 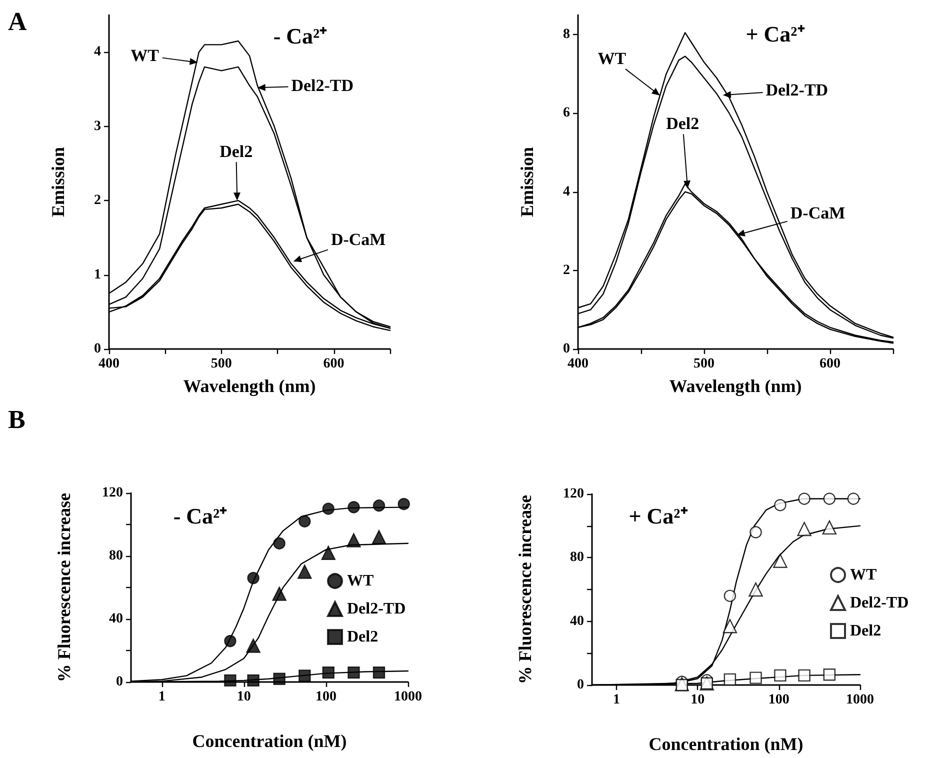 I want to click on y-tick-label: 1, so click(x=97, y=274).